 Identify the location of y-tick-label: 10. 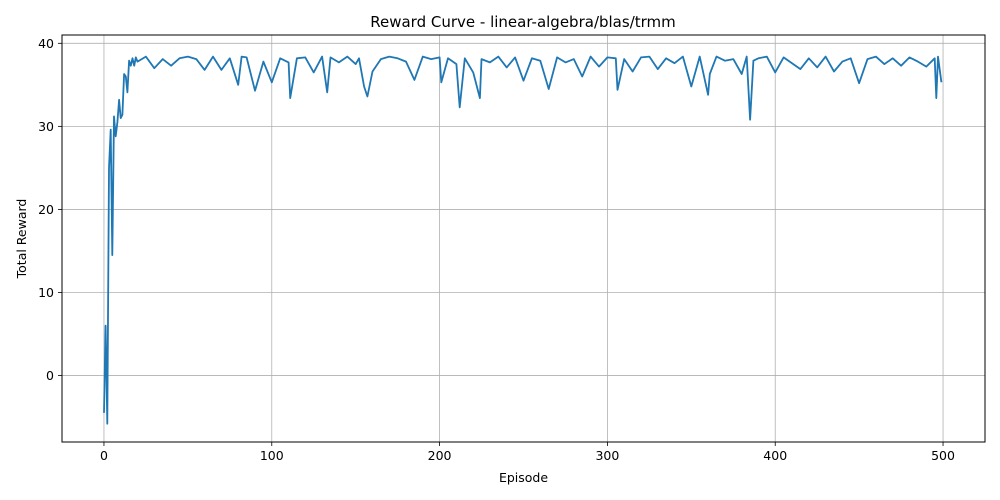
(46, 292).